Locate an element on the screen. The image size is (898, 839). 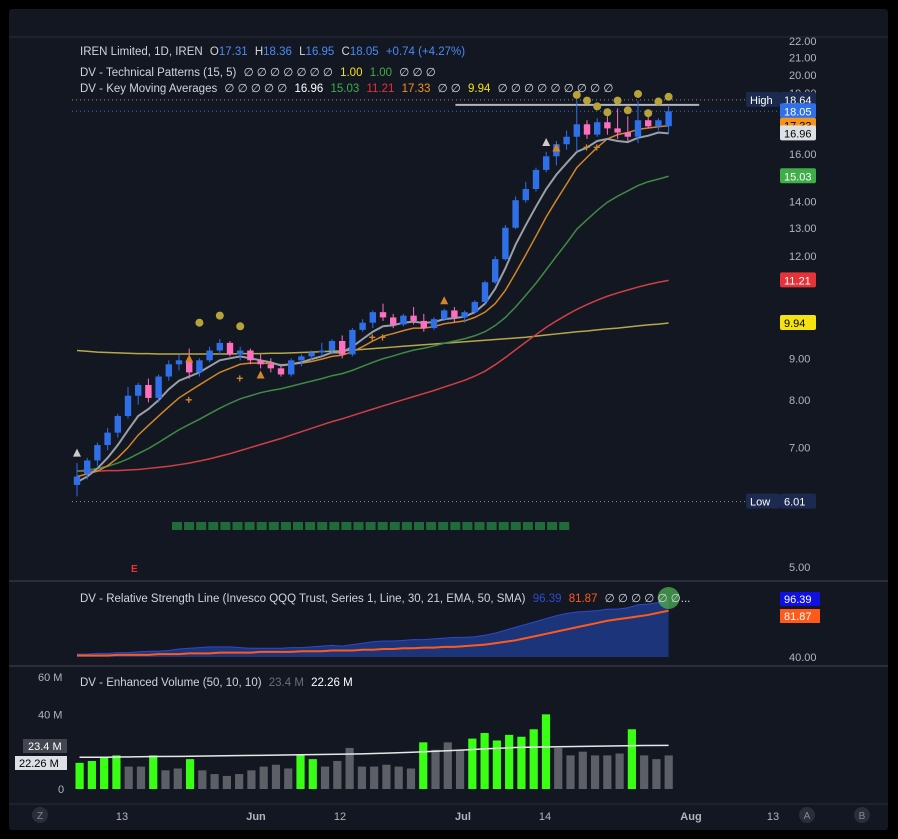
price-tick-label: 12.00 is located at coordinates (803, 257).